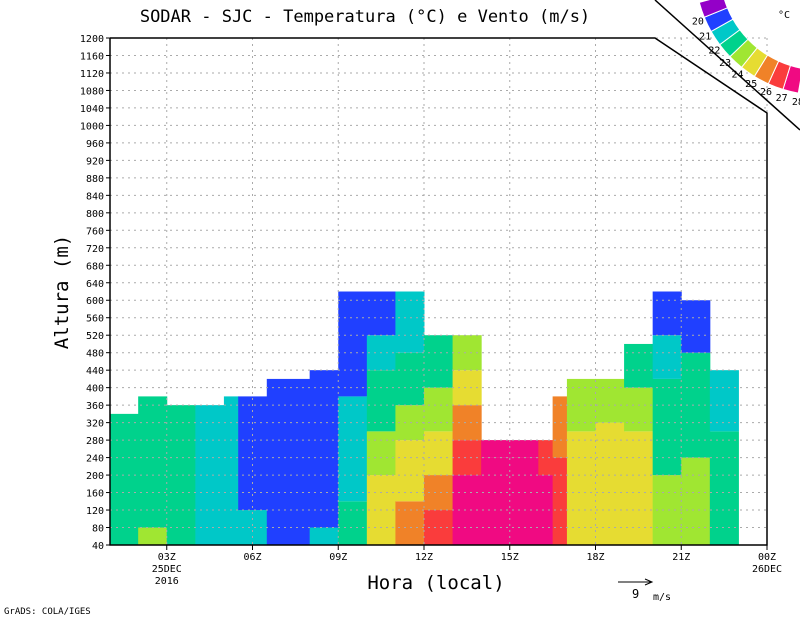 The width and height of the screenshot is (800, 618). Describe the element at coordinates (95, 231) in the screenshot. I see `y-tick-label: 760` at that location.